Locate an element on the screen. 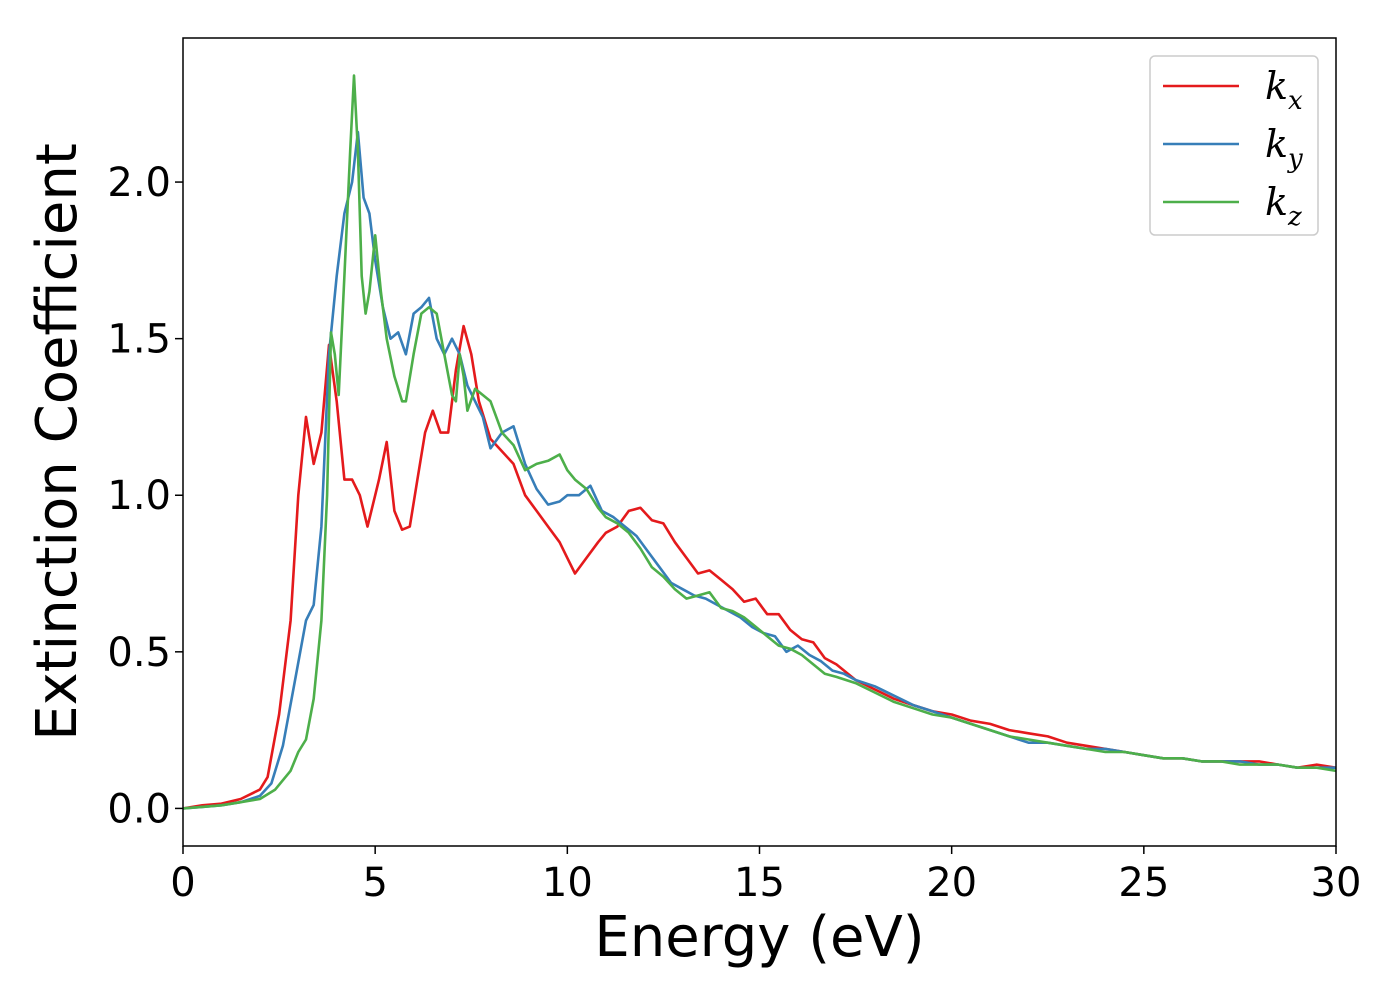 The width and height of the screenshot is (1400, 1000). y-tick-label: 0.0 is located at coordinates (139, 809).